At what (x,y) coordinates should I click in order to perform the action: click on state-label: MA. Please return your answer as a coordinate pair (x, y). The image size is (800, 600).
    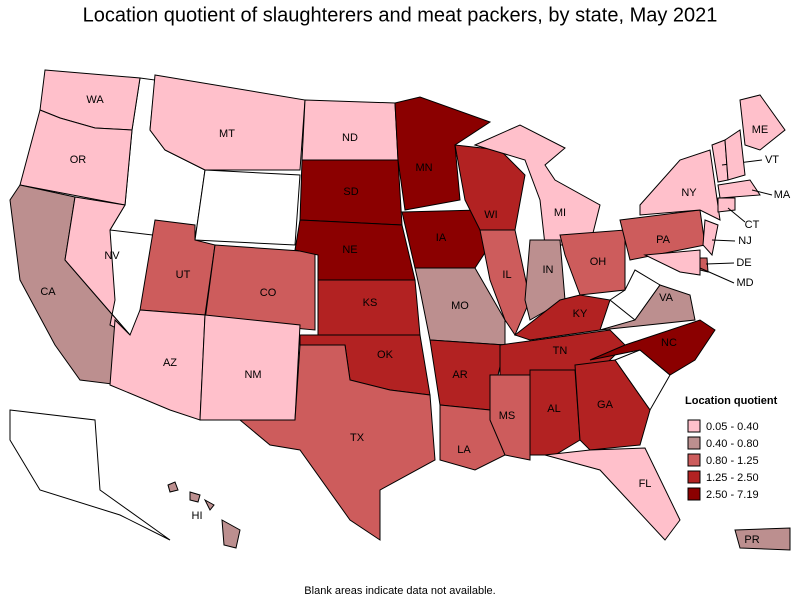
    Looking at the image, I should click on (782, 195).